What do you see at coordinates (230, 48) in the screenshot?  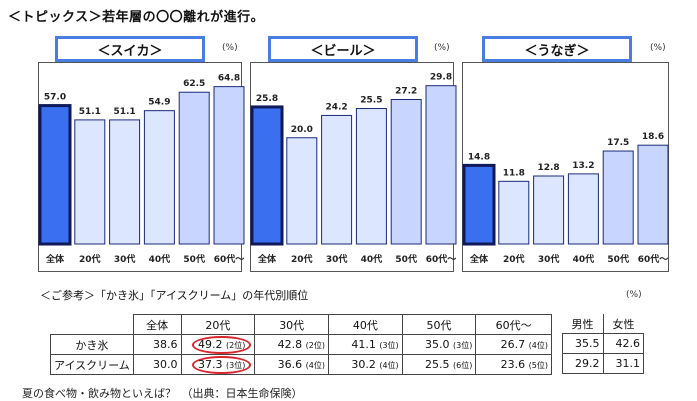 I see `unit-label-watermelon: (%)` at bounding box center [230, 48].